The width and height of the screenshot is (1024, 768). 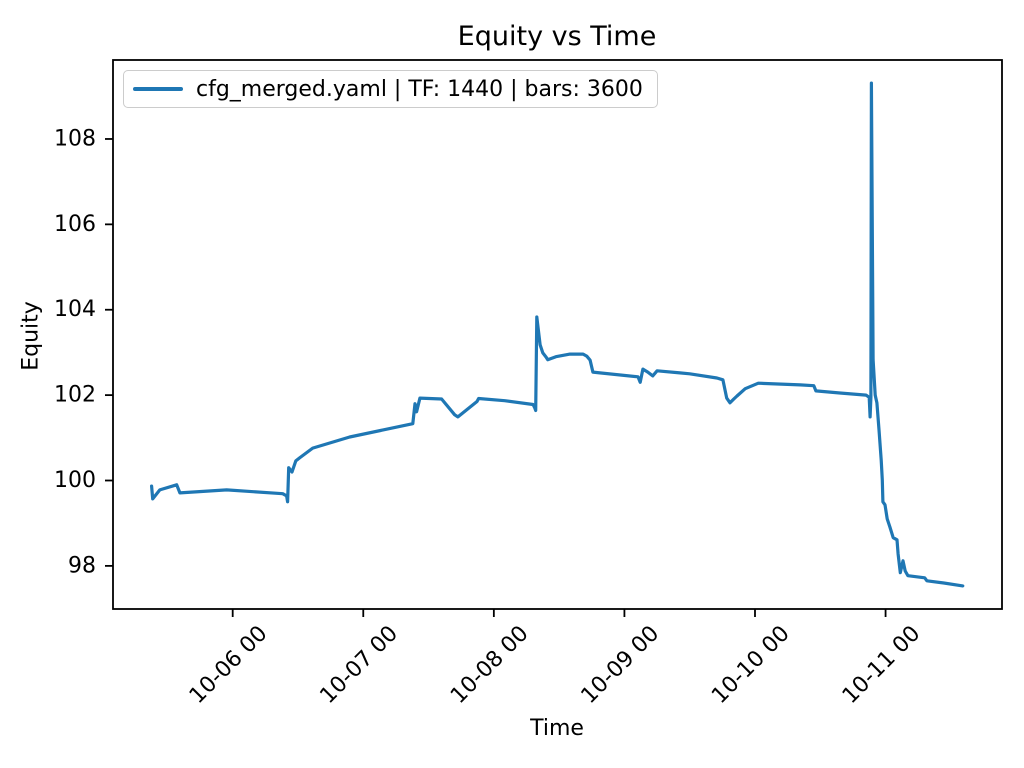 I want to click on x-tick-label: 10-11 00, so click(x=882, y=665).